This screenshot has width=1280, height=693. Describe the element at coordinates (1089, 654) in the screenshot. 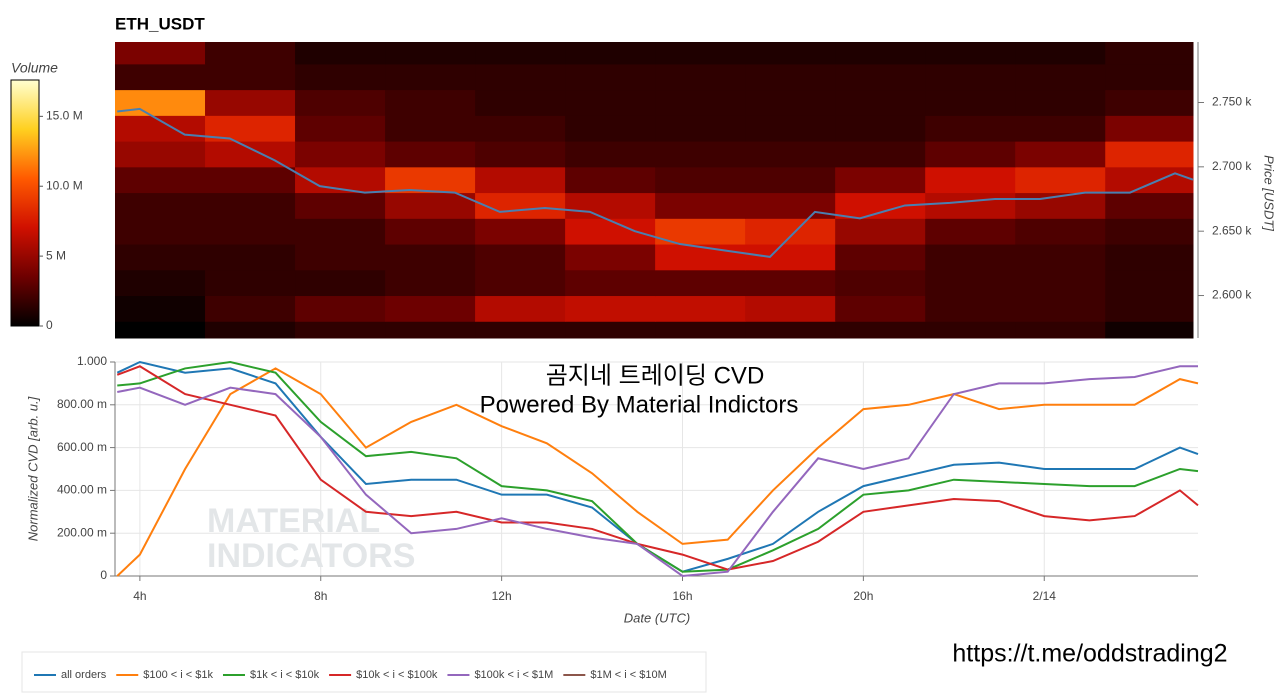

I see `url: https://t.me/oddstrading2` at that location.